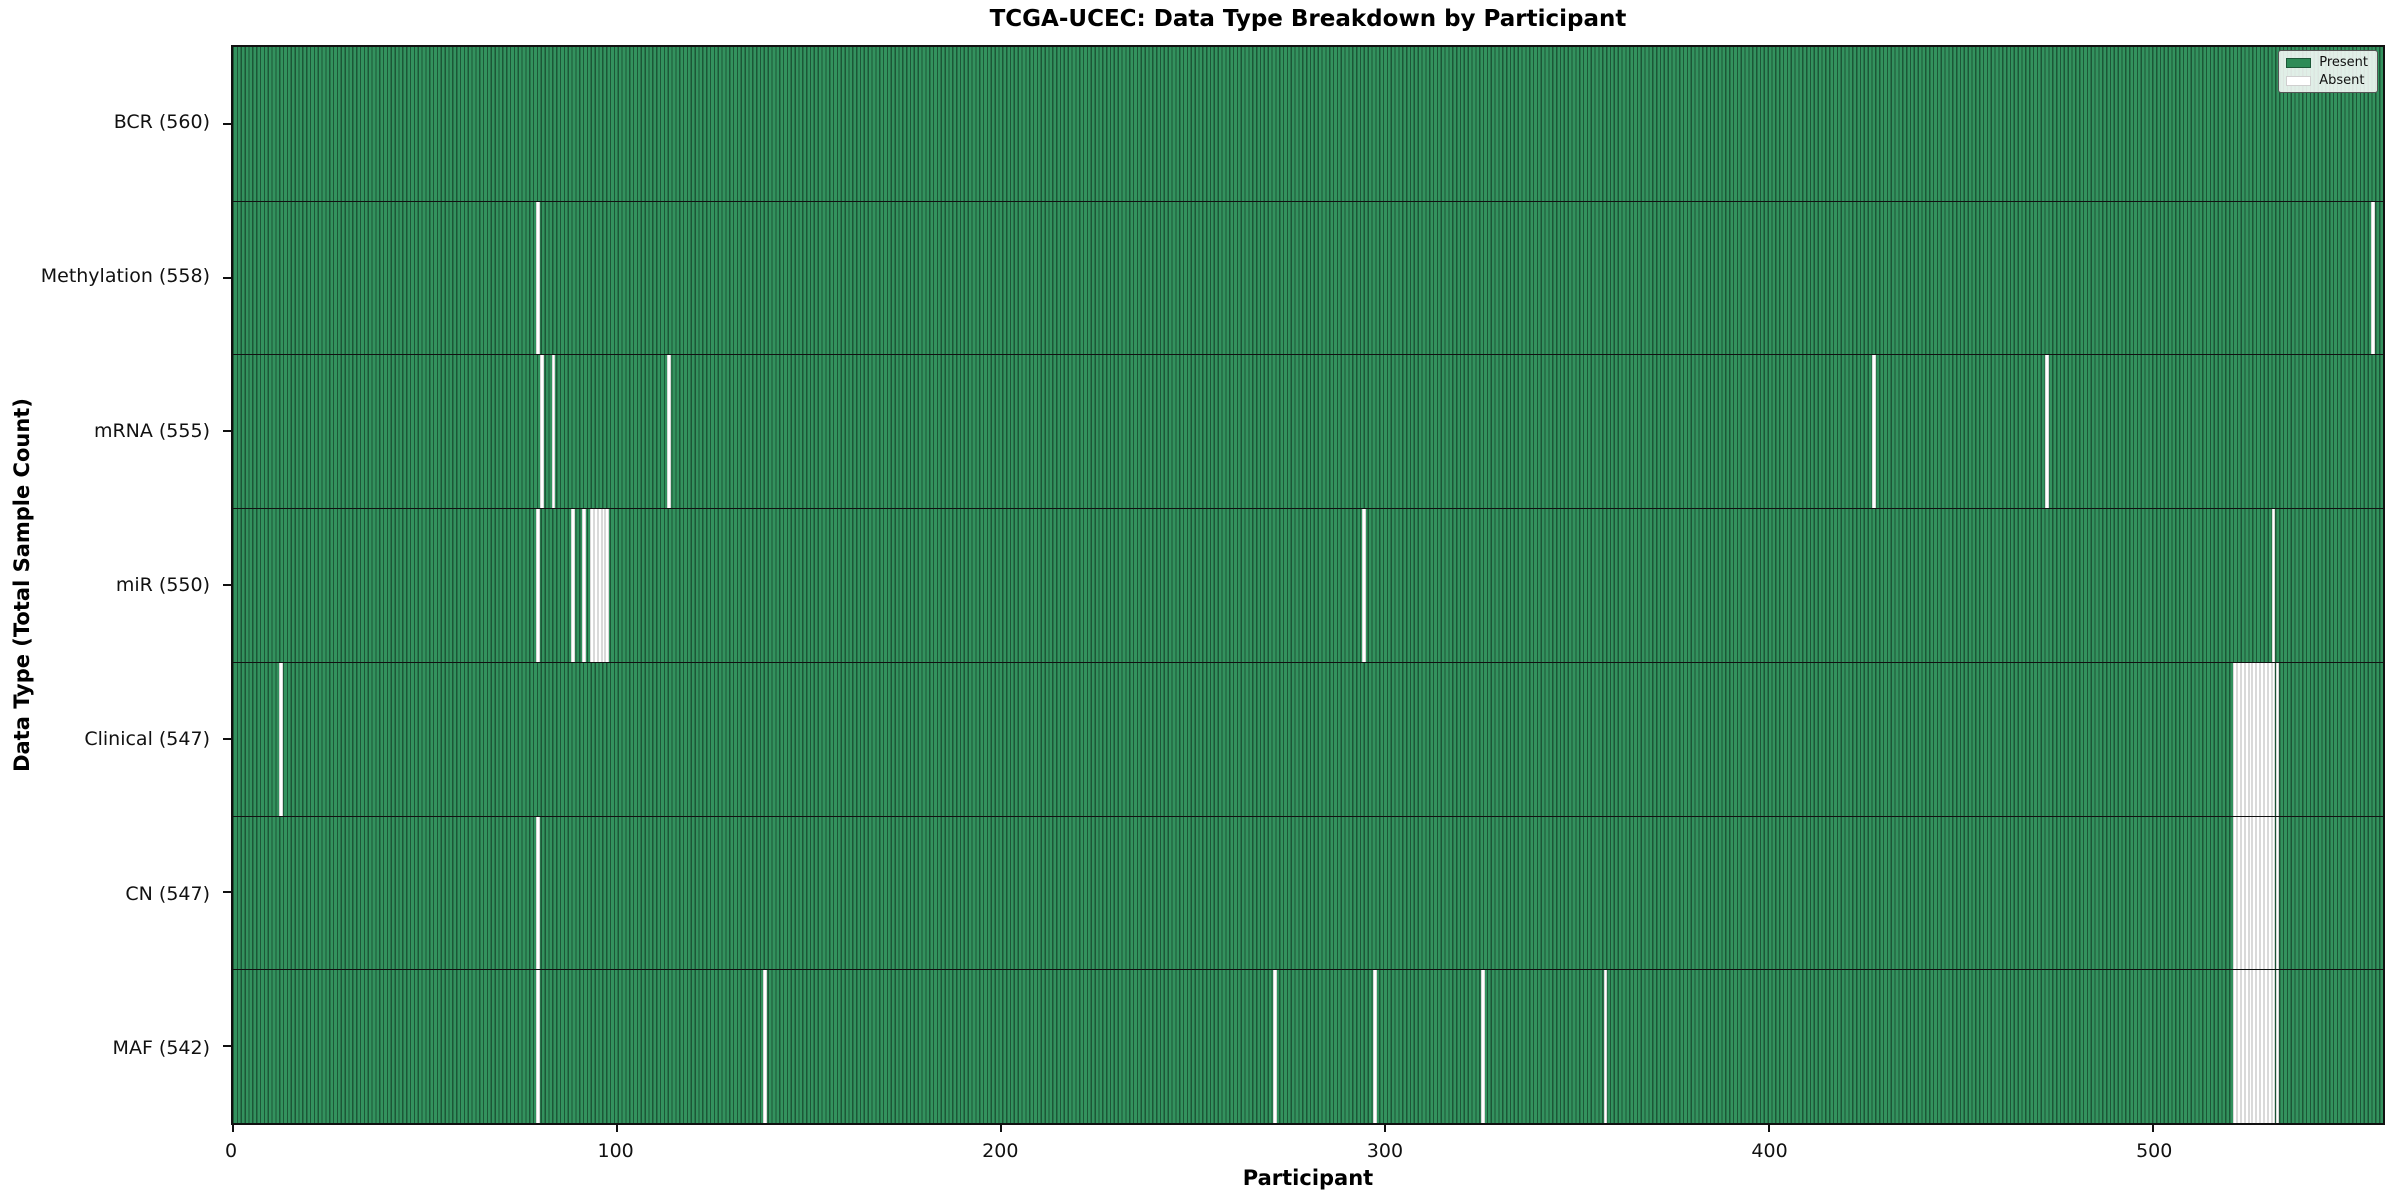  I want to click on row-mrna, so click(1308, 431).